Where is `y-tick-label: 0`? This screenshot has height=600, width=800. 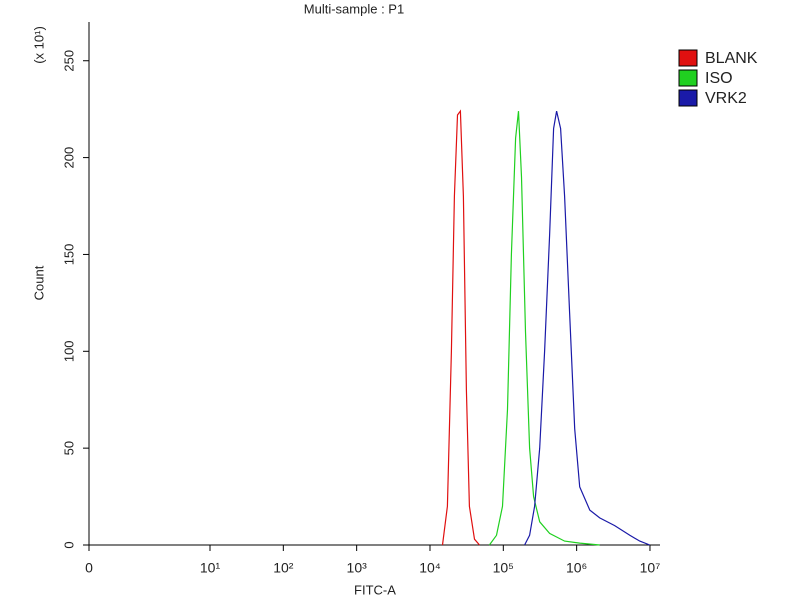 y-tick-label: 0 is located at coordinates (68, 544).